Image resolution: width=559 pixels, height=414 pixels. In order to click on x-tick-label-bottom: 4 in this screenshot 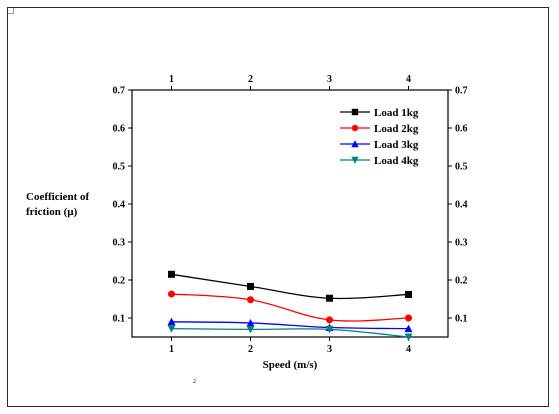, I will do `click(408, 349)`.